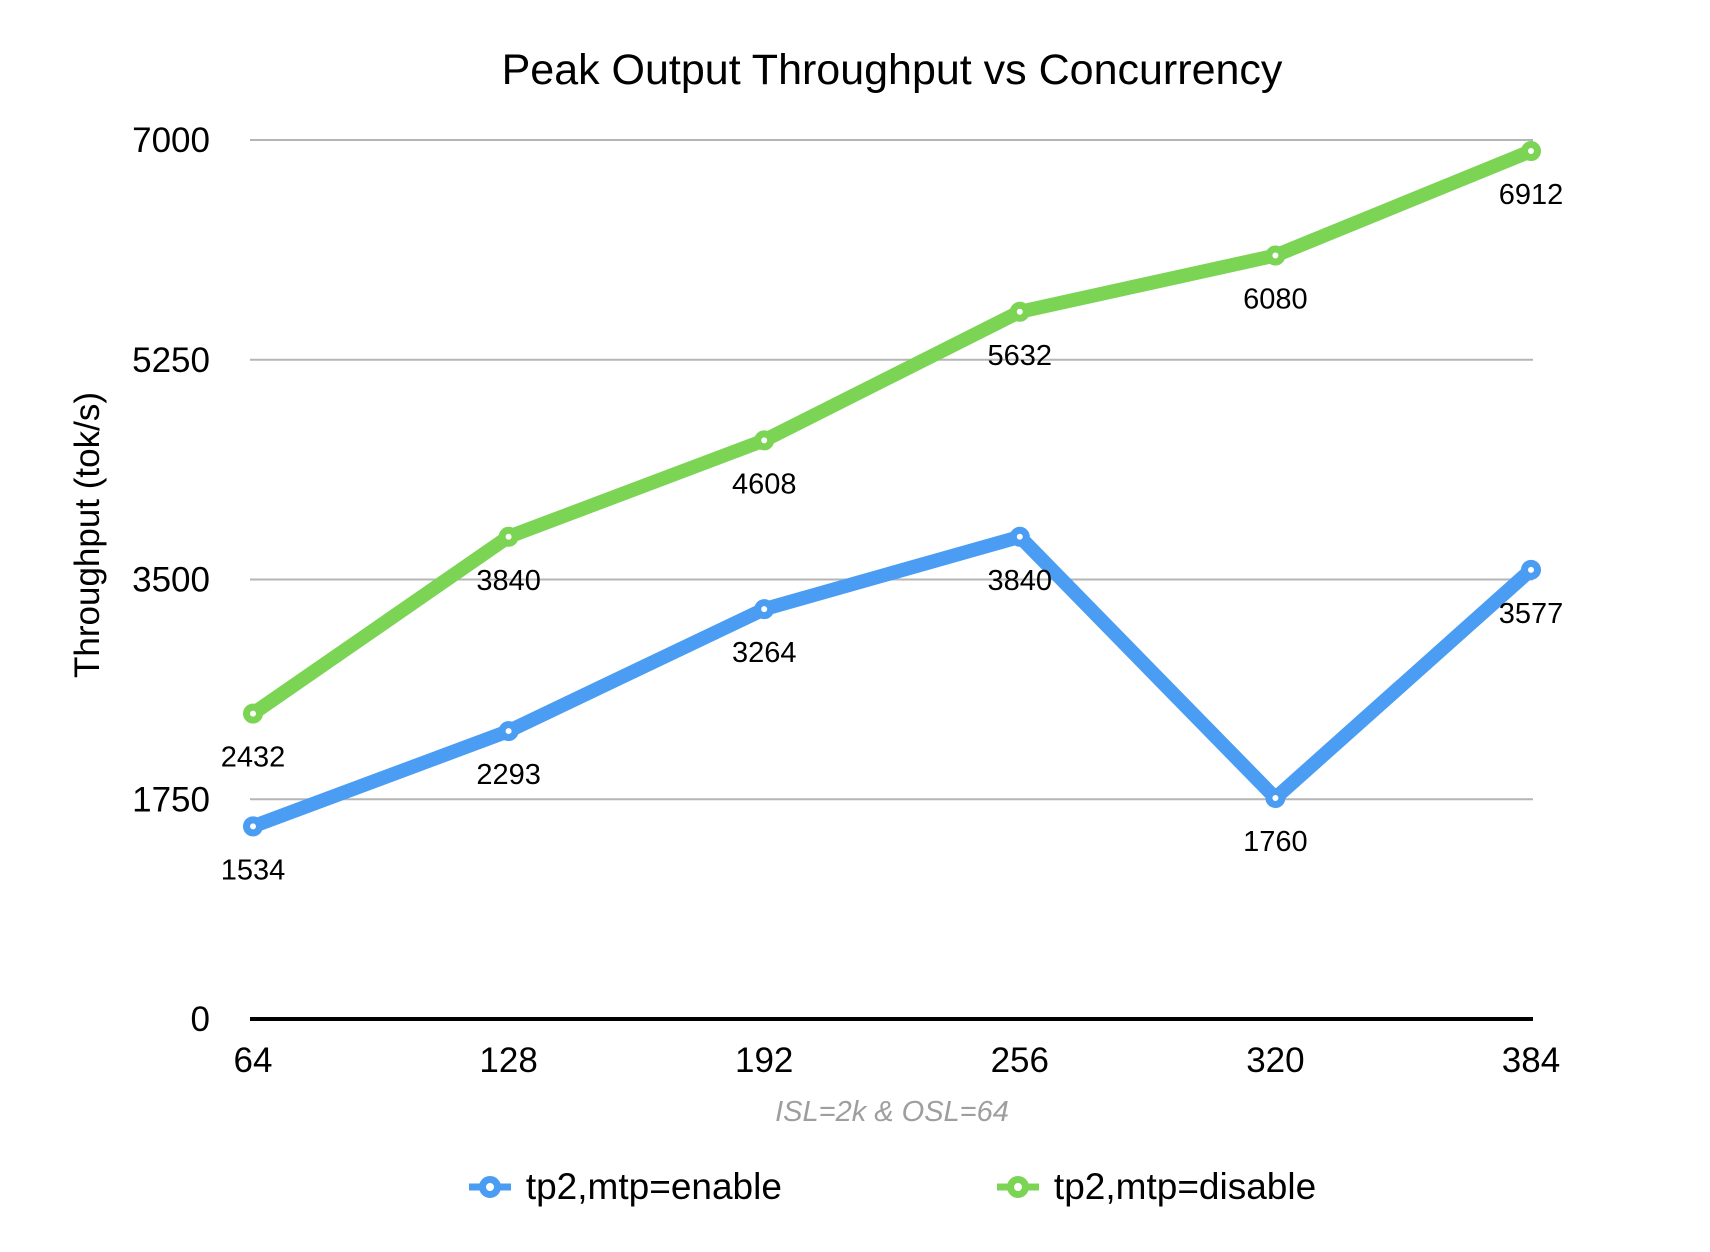  I want to click on y-tick-label: 3500, so click(171, 580).